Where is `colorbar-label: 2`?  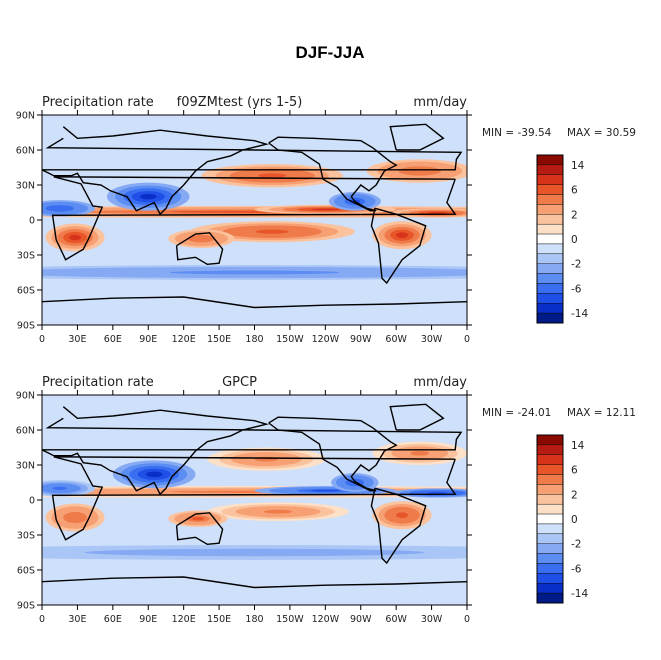 colorbar-label: 2 is located at coordinates (574, 495).